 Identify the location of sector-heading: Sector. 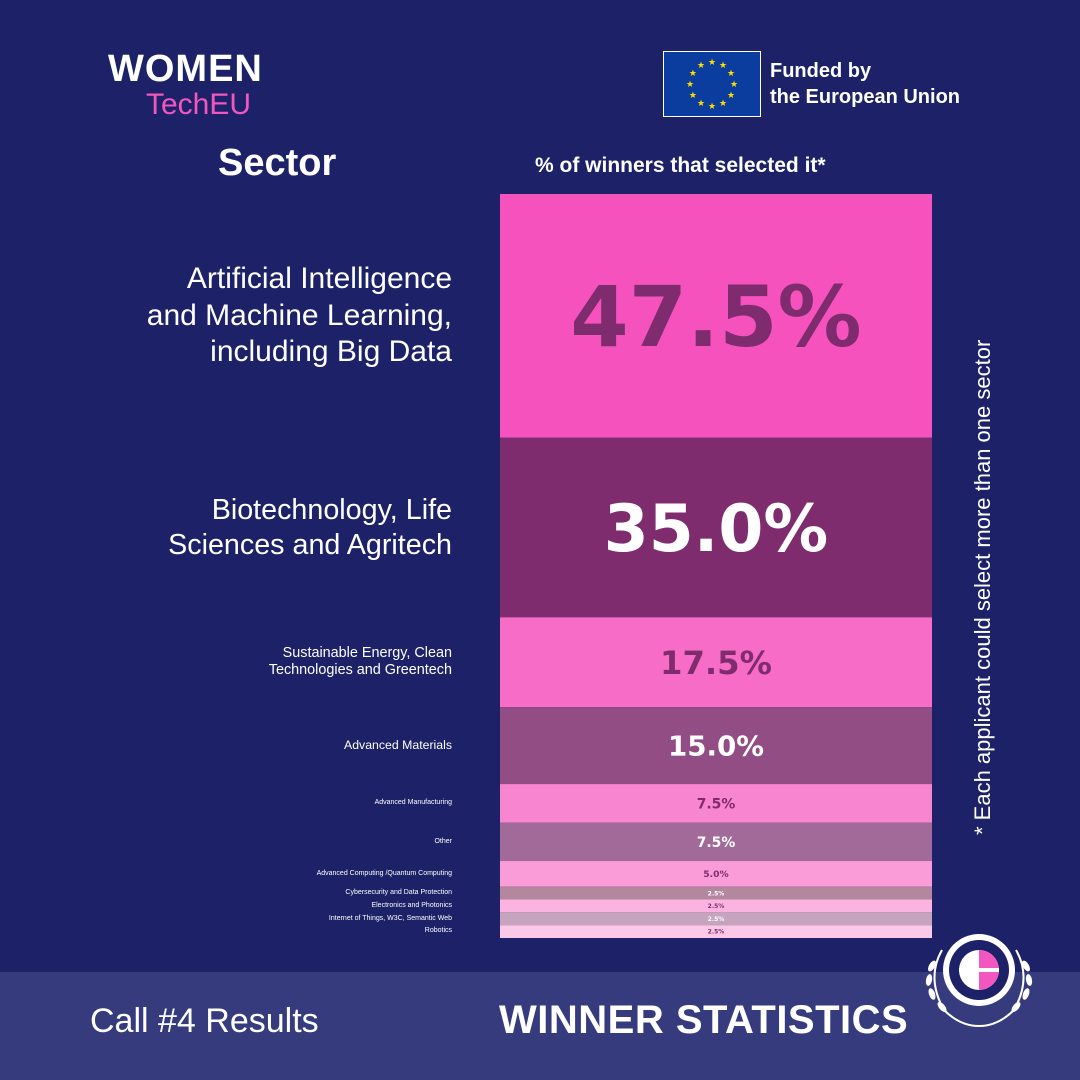
(277, 163).